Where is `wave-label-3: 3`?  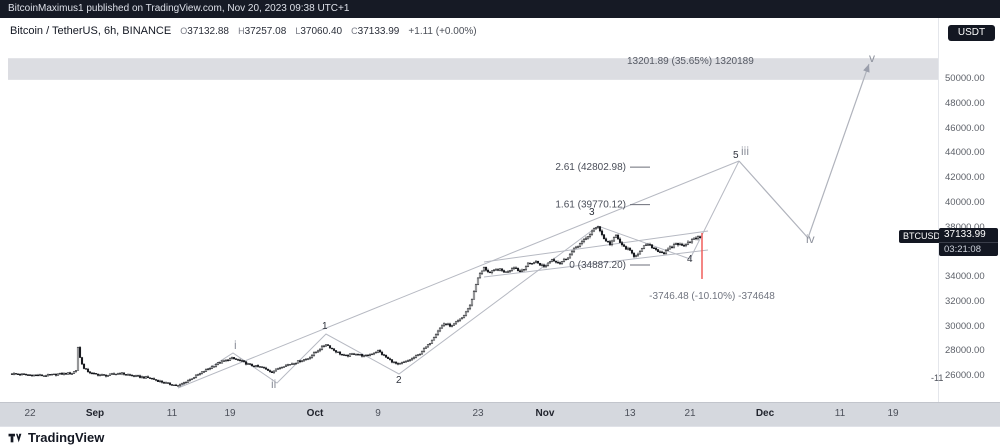 wave-label-3: 3 is located at coordinates (592, 212).